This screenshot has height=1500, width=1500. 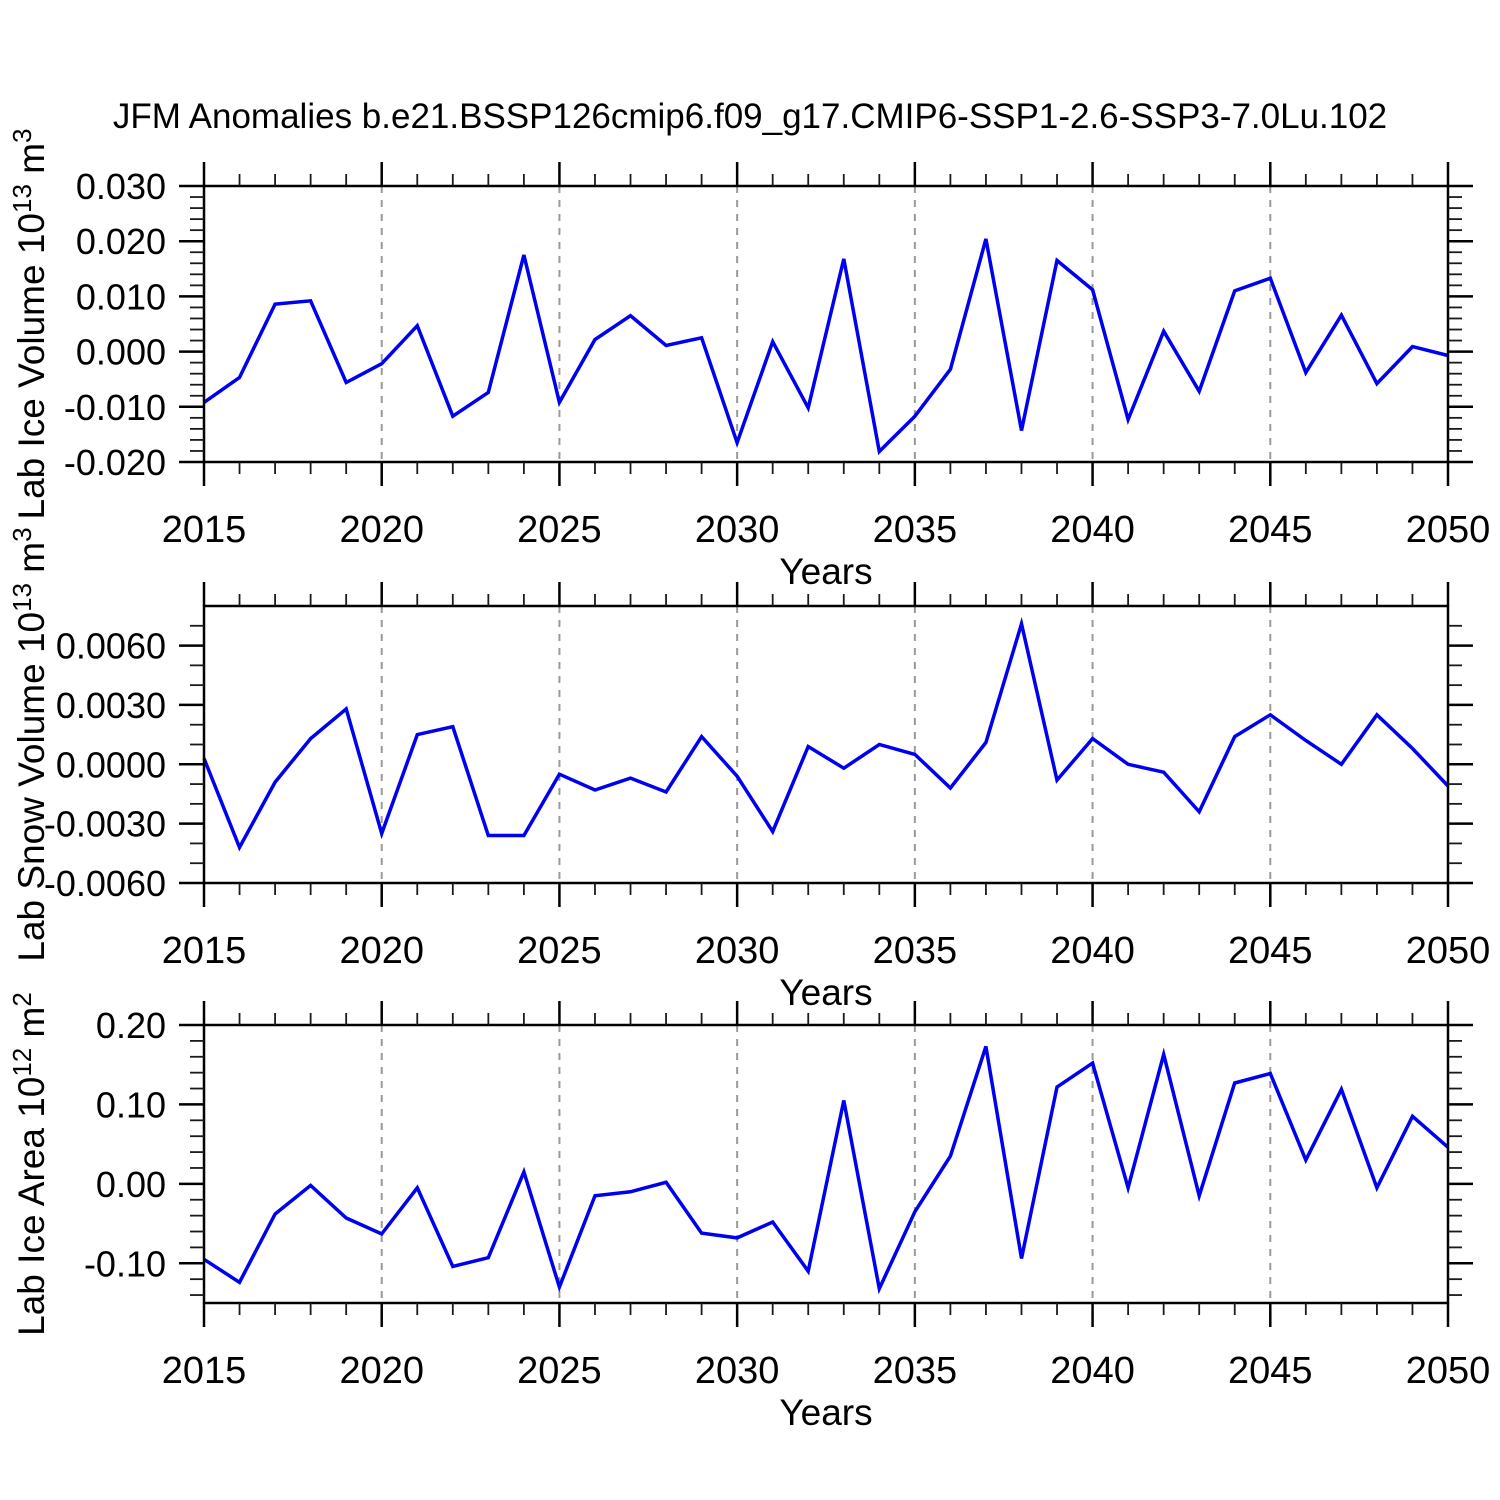 I want to click on y-tick-label: -0.010, so click(x=115, y=407).